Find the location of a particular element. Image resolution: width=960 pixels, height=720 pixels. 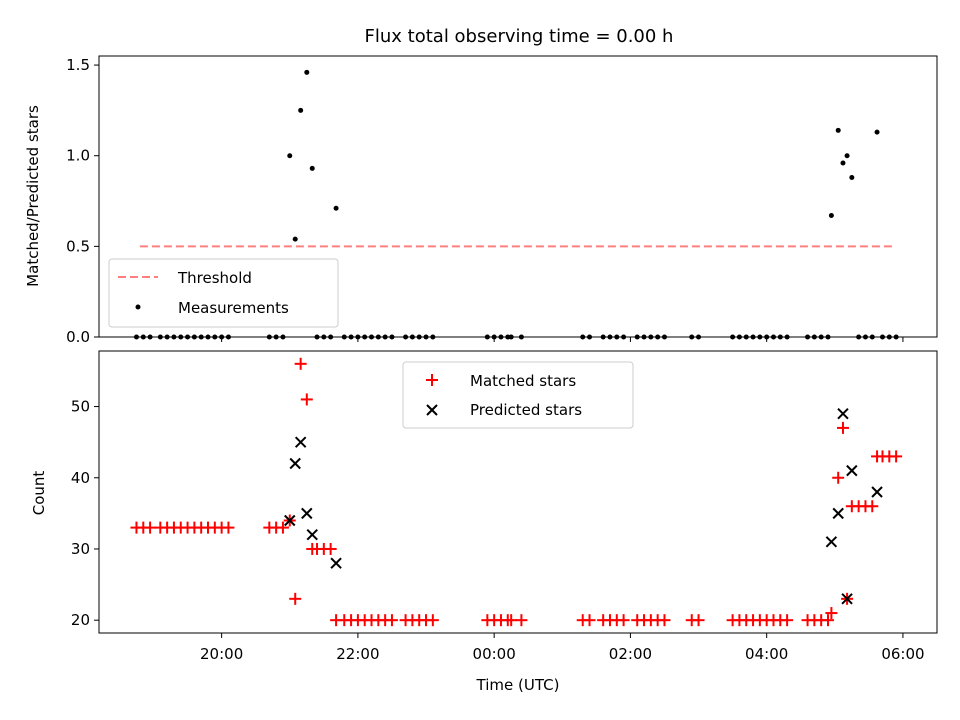

ratio-y-axis: 0.0 0.5 1.0 1.5 is located at coordinates (82, 201).